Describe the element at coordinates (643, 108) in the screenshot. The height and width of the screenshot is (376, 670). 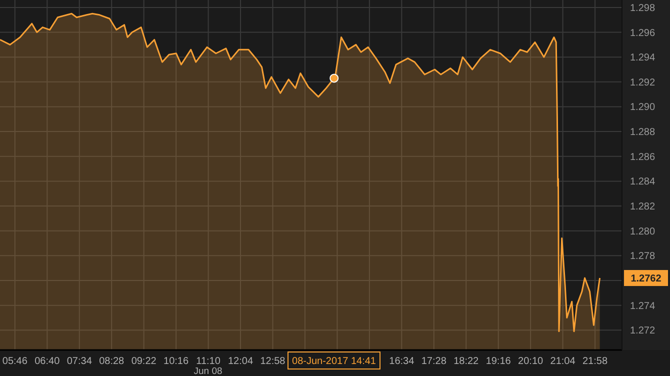
I see `y-tick-label: 1.290` at that location.